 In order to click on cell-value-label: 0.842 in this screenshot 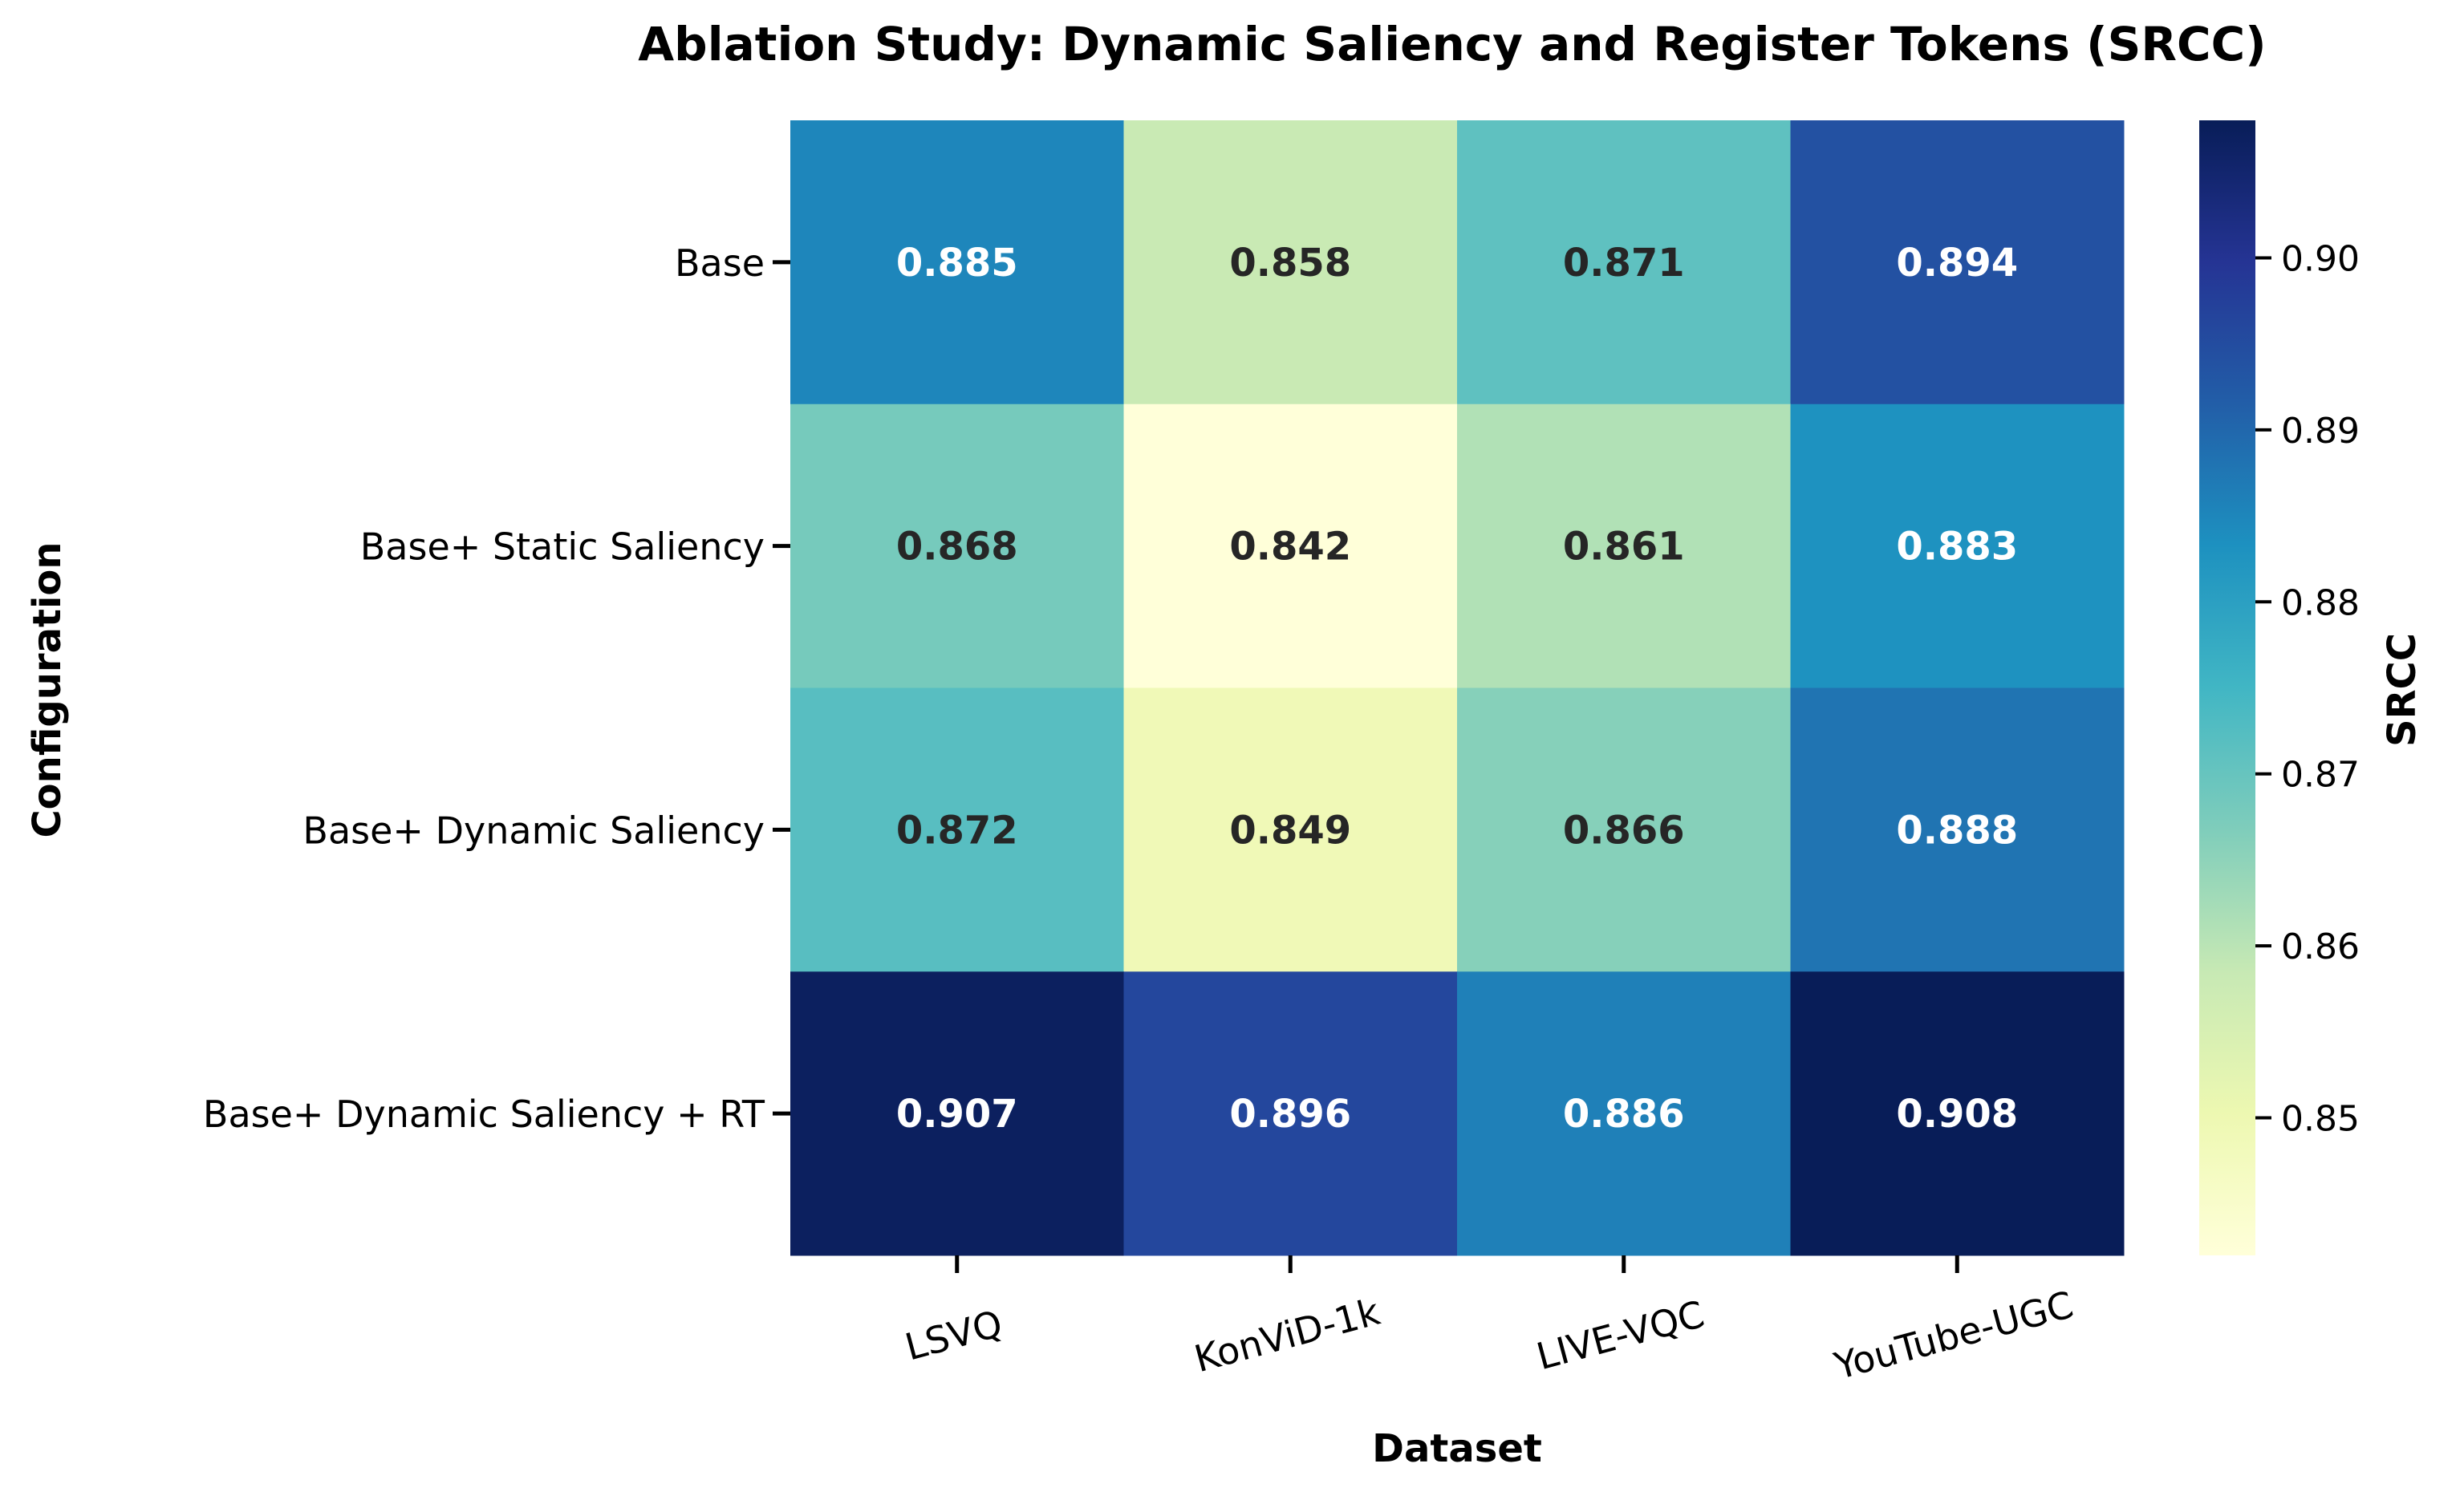, I will do `click(1290, 547)`.